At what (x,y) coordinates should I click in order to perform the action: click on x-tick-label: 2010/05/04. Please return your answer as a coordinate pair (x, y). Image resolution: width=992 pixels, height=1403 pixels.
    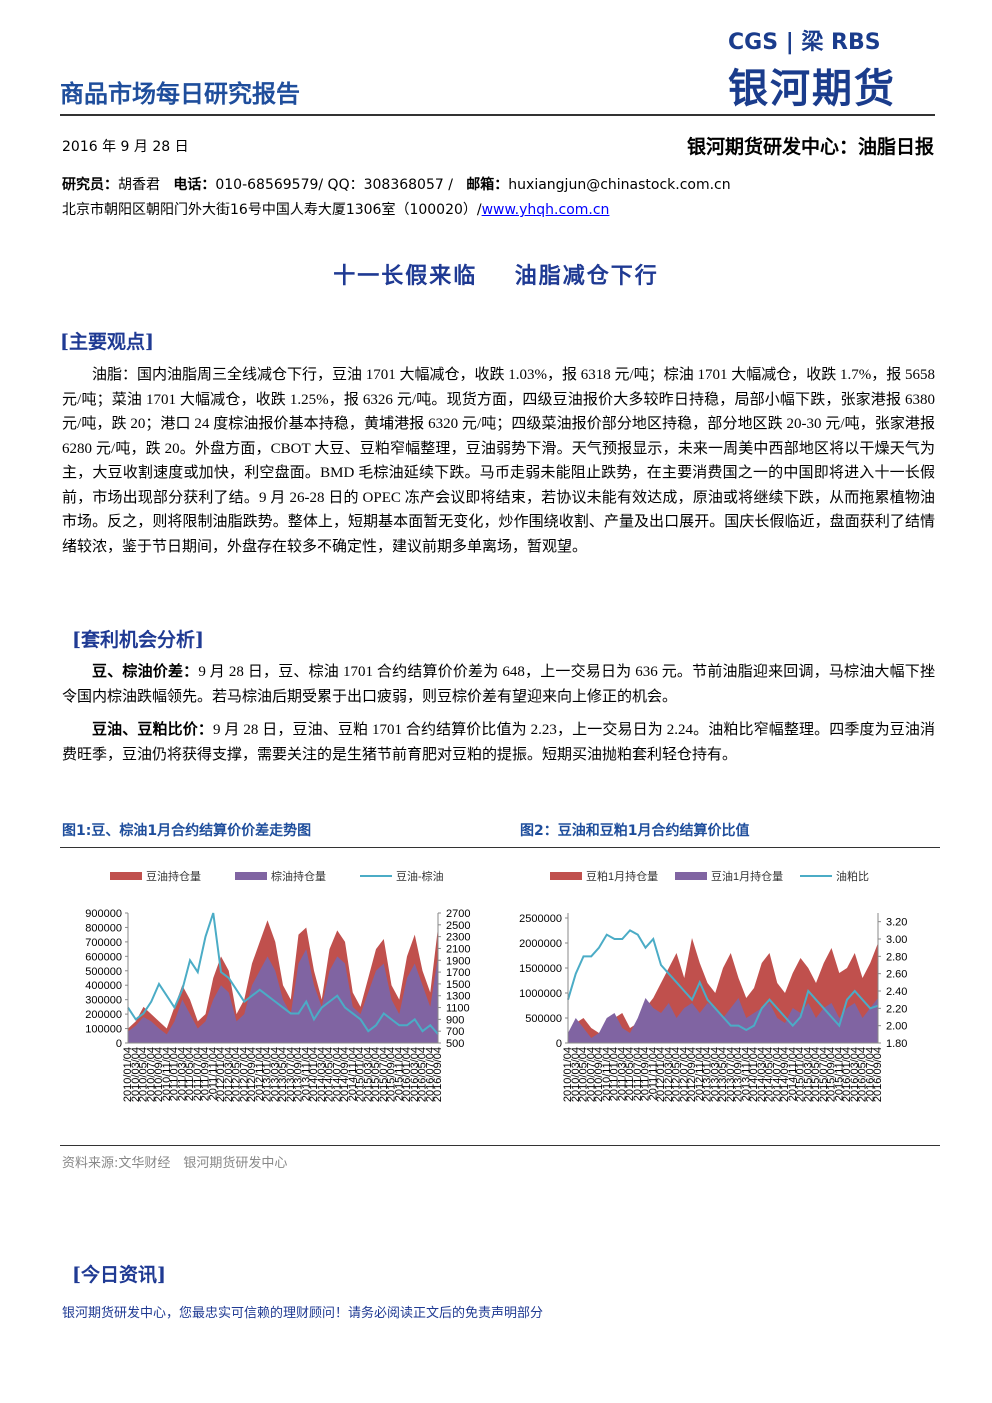
    Looking at the image, I should click on (144, 1074).